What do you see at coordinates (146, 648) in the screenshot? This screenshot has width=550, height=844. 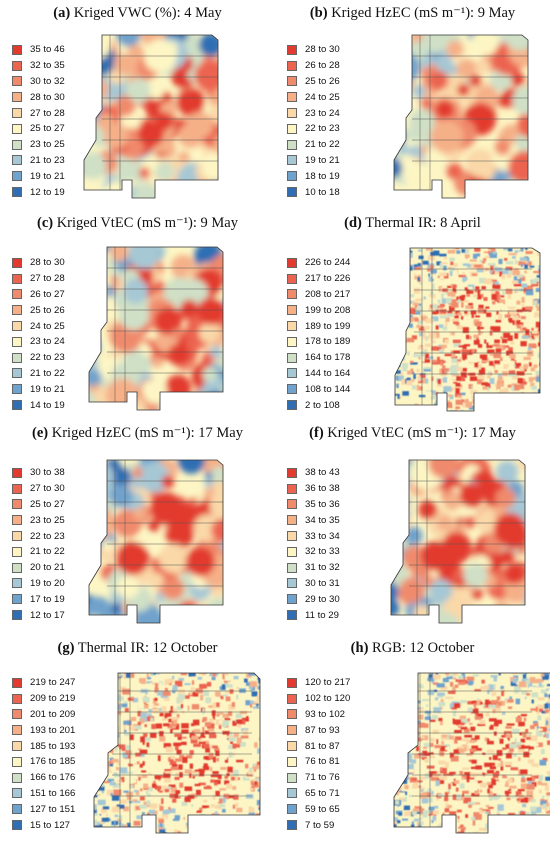 I see `panel-g-title-text: Thermal IR: 12 October` at bounding box center [146, 648].